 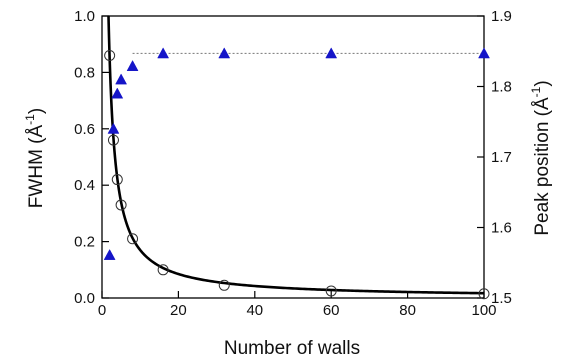 I want to click on x-tick-label: 20, so click(x=178, y=310).